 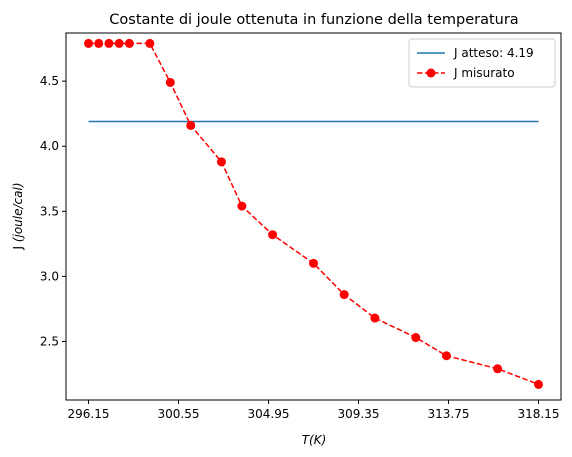 I want to click on x-axis-title-text: T(K), so click(x=314, y=440).